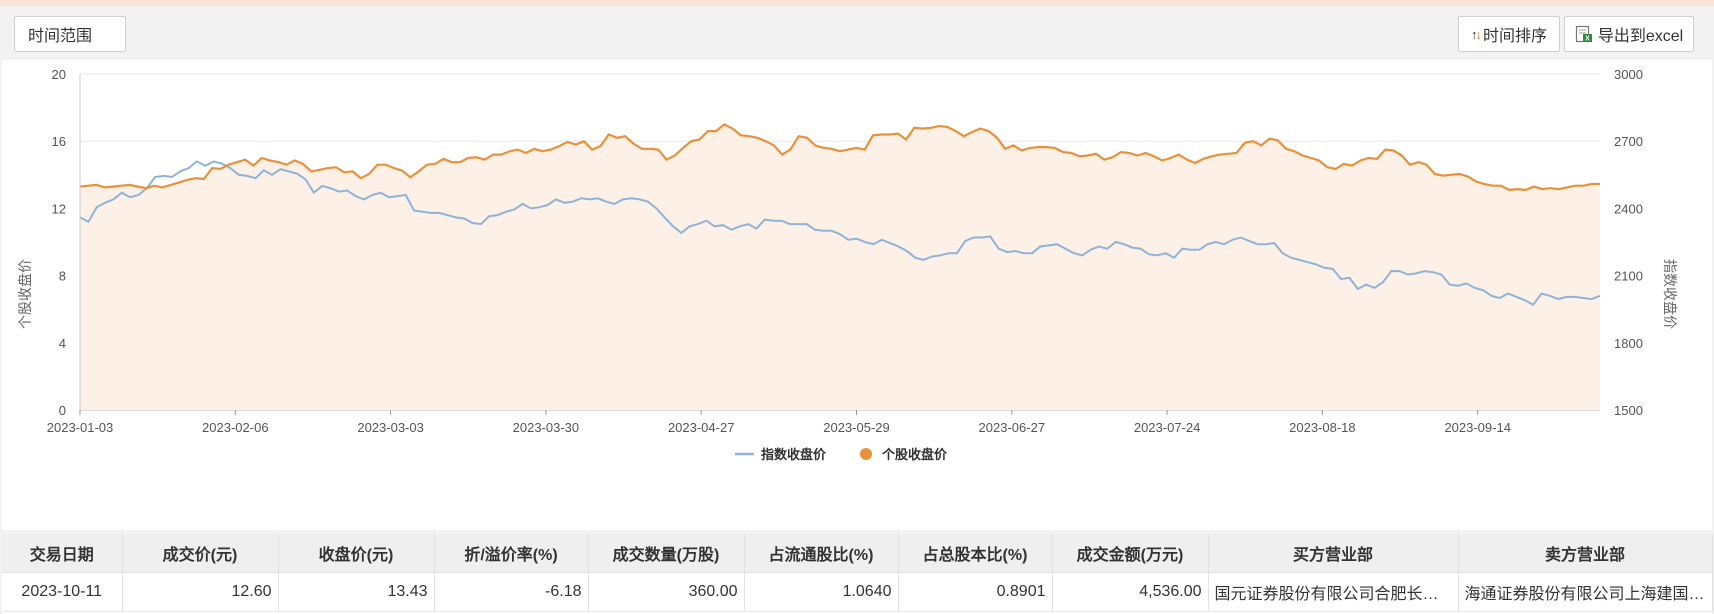 The image size is (1714, 614). Describe the element at coordinates (59, 141) in the screenshot. I see `y-left-tick-label: 16` at that location.